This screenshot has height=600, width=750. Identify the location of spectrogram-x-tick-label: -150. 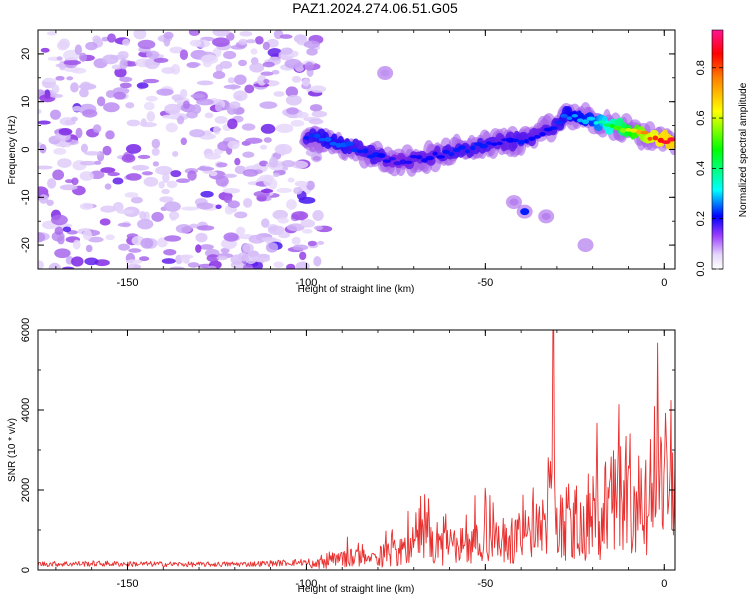
(127, 283).